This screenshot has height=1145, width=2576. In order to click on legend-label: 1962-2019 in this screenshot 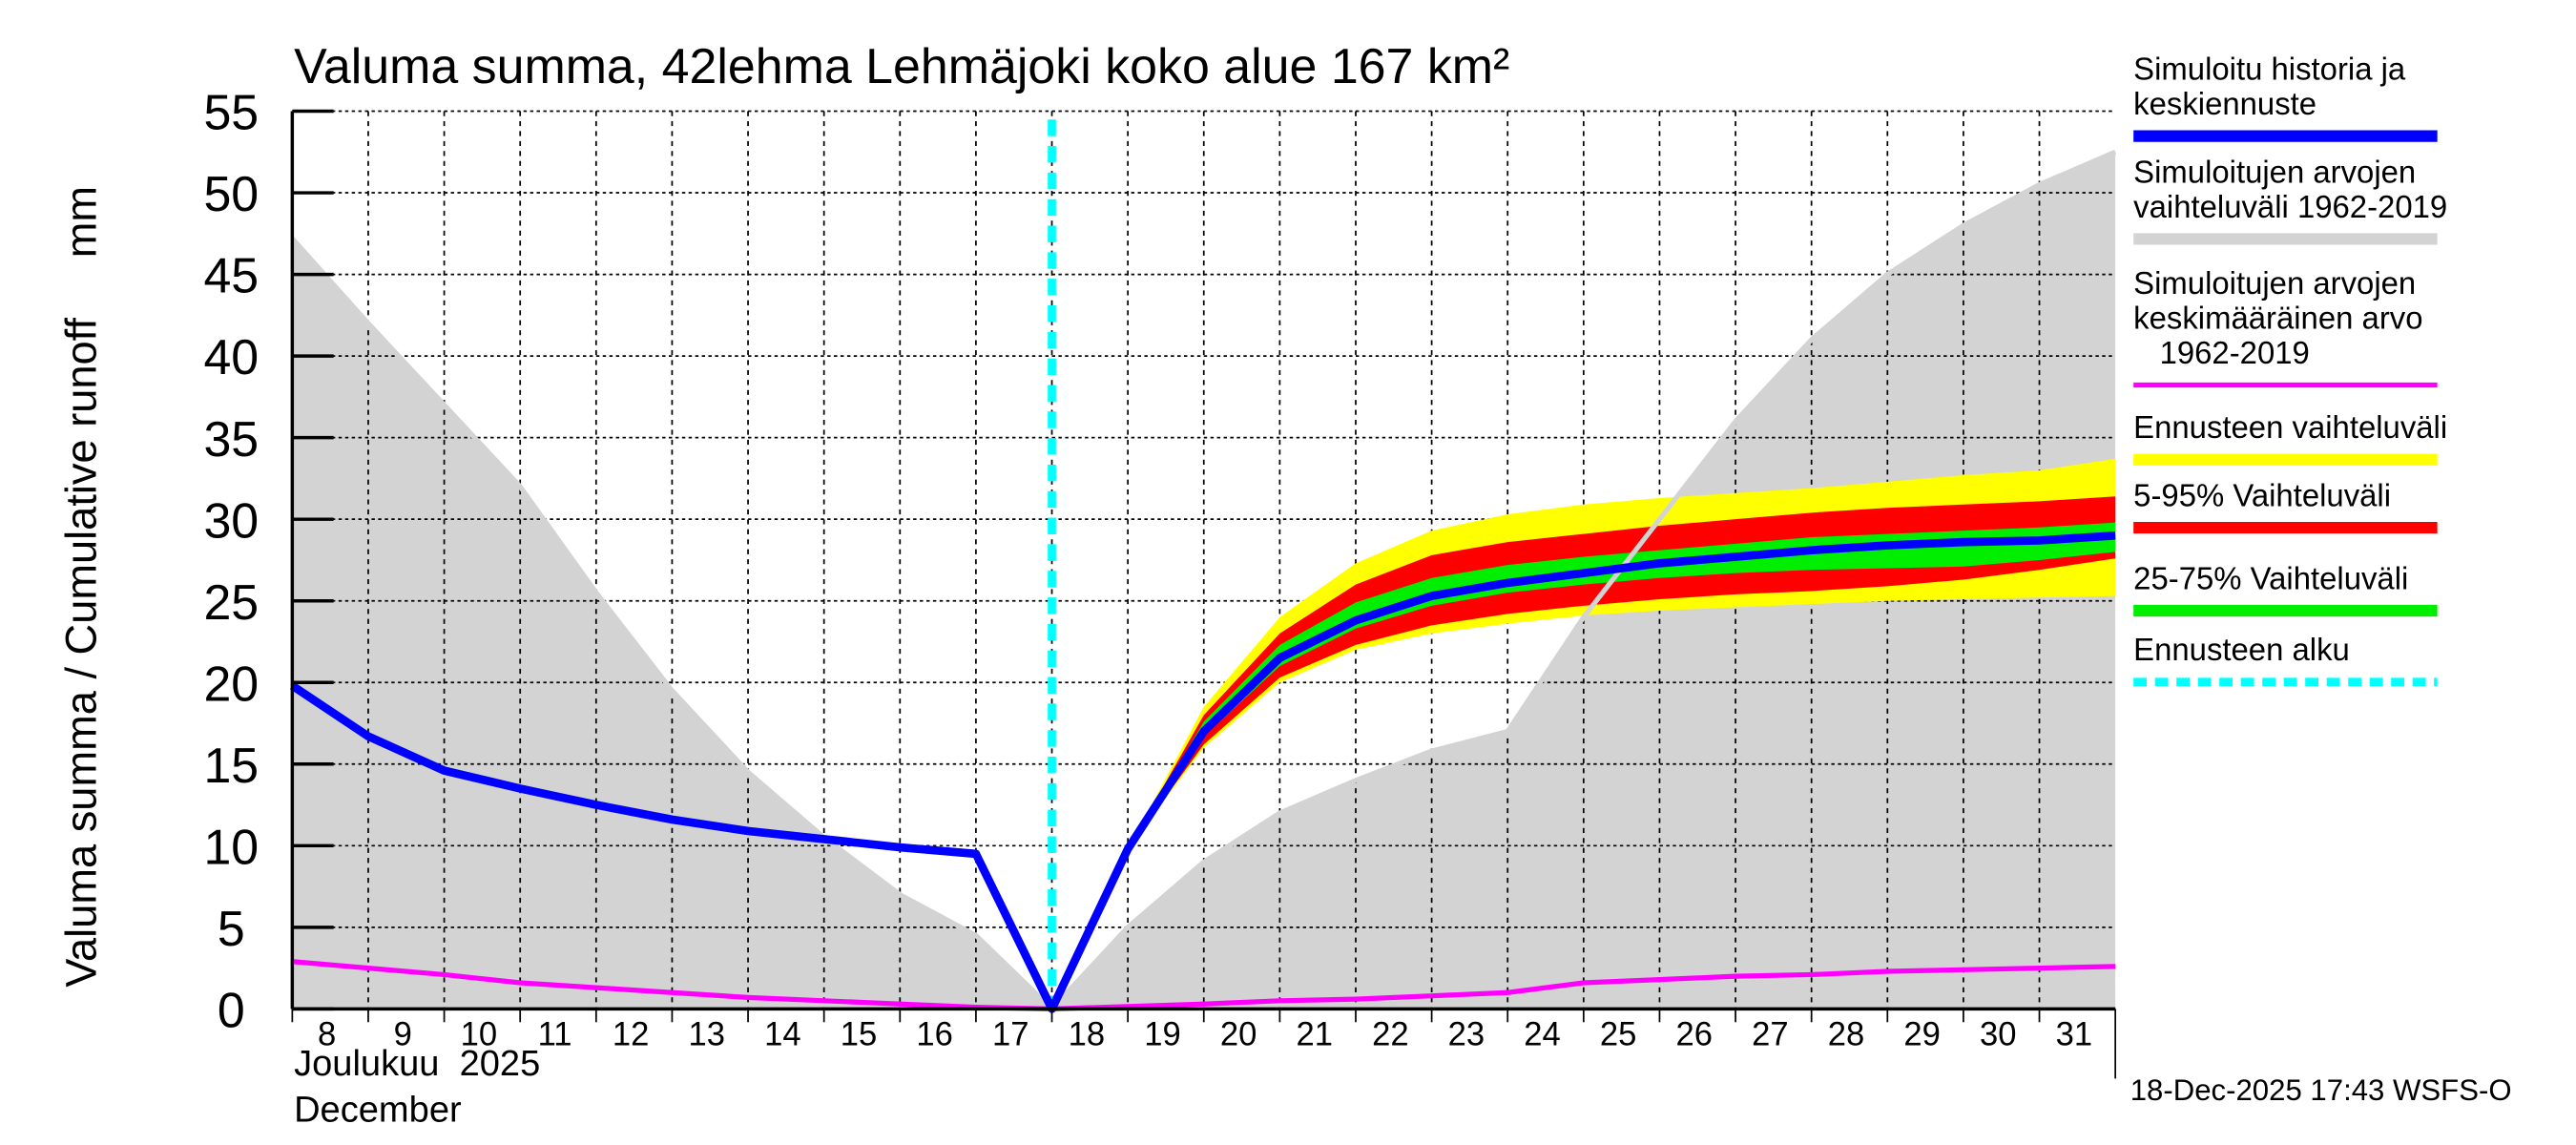, I will do `click(2221, 352)`.